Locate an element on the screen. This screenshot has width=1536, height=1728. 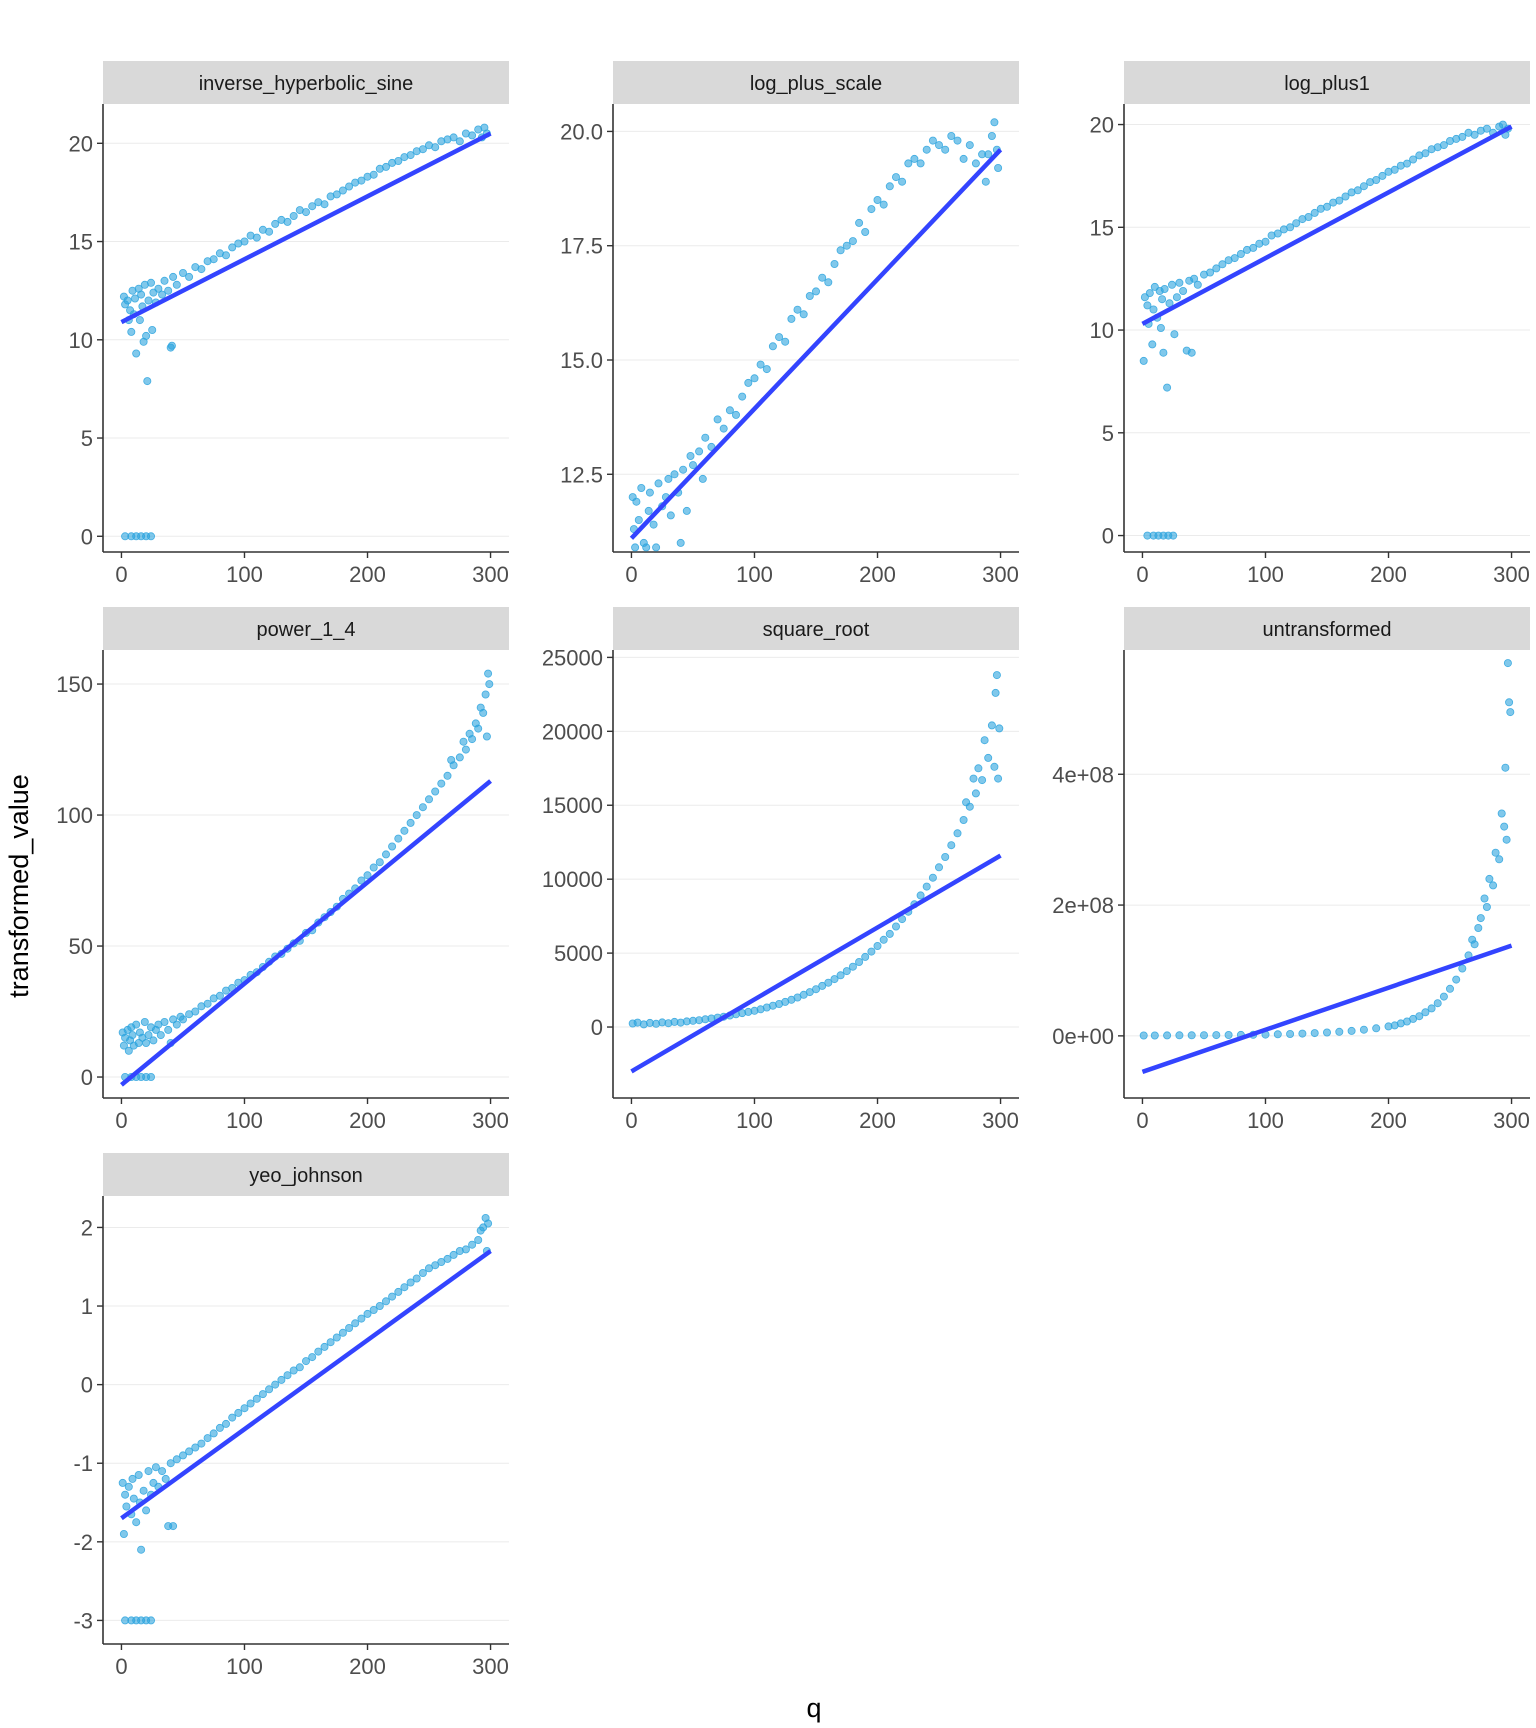
y-tick-label: -1 is located at coordinates (83, 1463).